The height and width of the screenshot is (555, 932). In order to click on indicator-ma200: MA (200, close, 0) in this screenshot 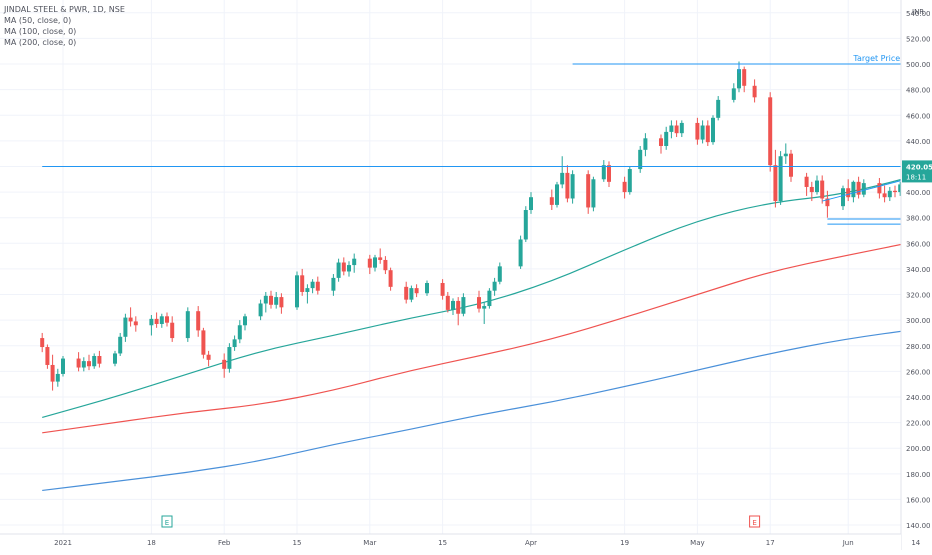, I will do `click(40, 42)`.